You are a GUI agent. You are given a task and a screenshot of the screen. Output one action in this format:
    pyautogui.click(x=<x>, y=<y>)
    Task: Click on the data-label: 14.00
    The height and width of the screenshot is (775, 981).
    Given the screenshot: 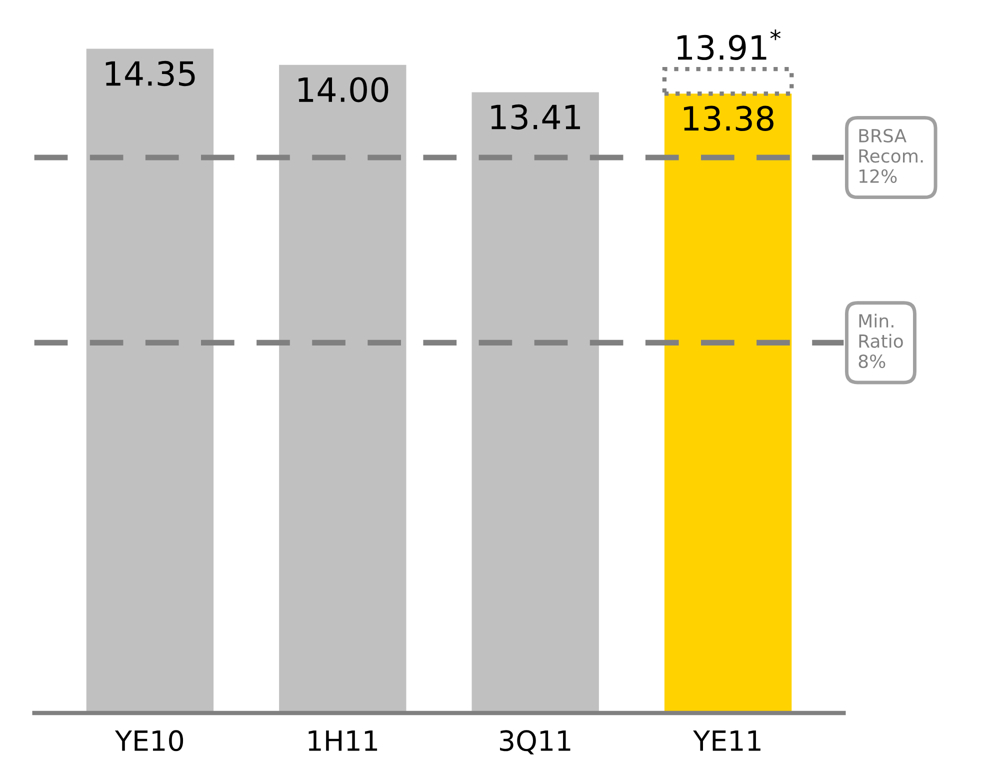 What is the action you would take?
    pyautogui.click(x=343, y=89)
    